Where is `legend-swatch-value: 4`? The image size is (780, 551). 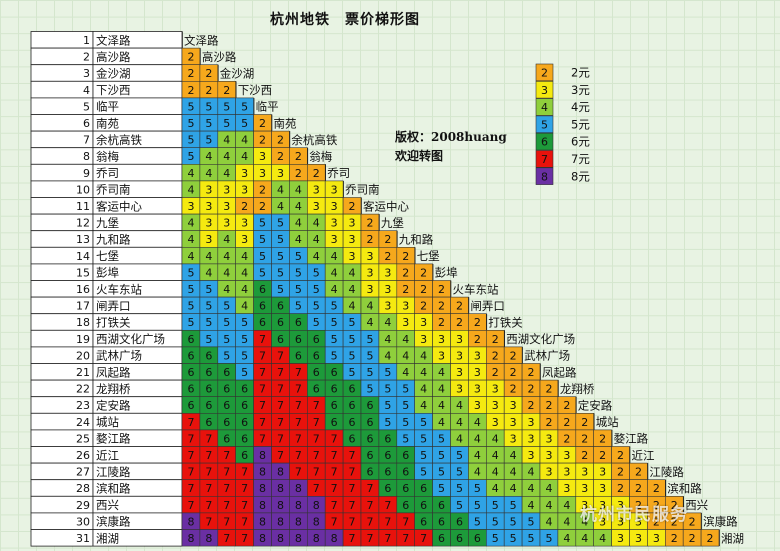
legend-swatch-value: 4 is located at coordinates (544, 107).